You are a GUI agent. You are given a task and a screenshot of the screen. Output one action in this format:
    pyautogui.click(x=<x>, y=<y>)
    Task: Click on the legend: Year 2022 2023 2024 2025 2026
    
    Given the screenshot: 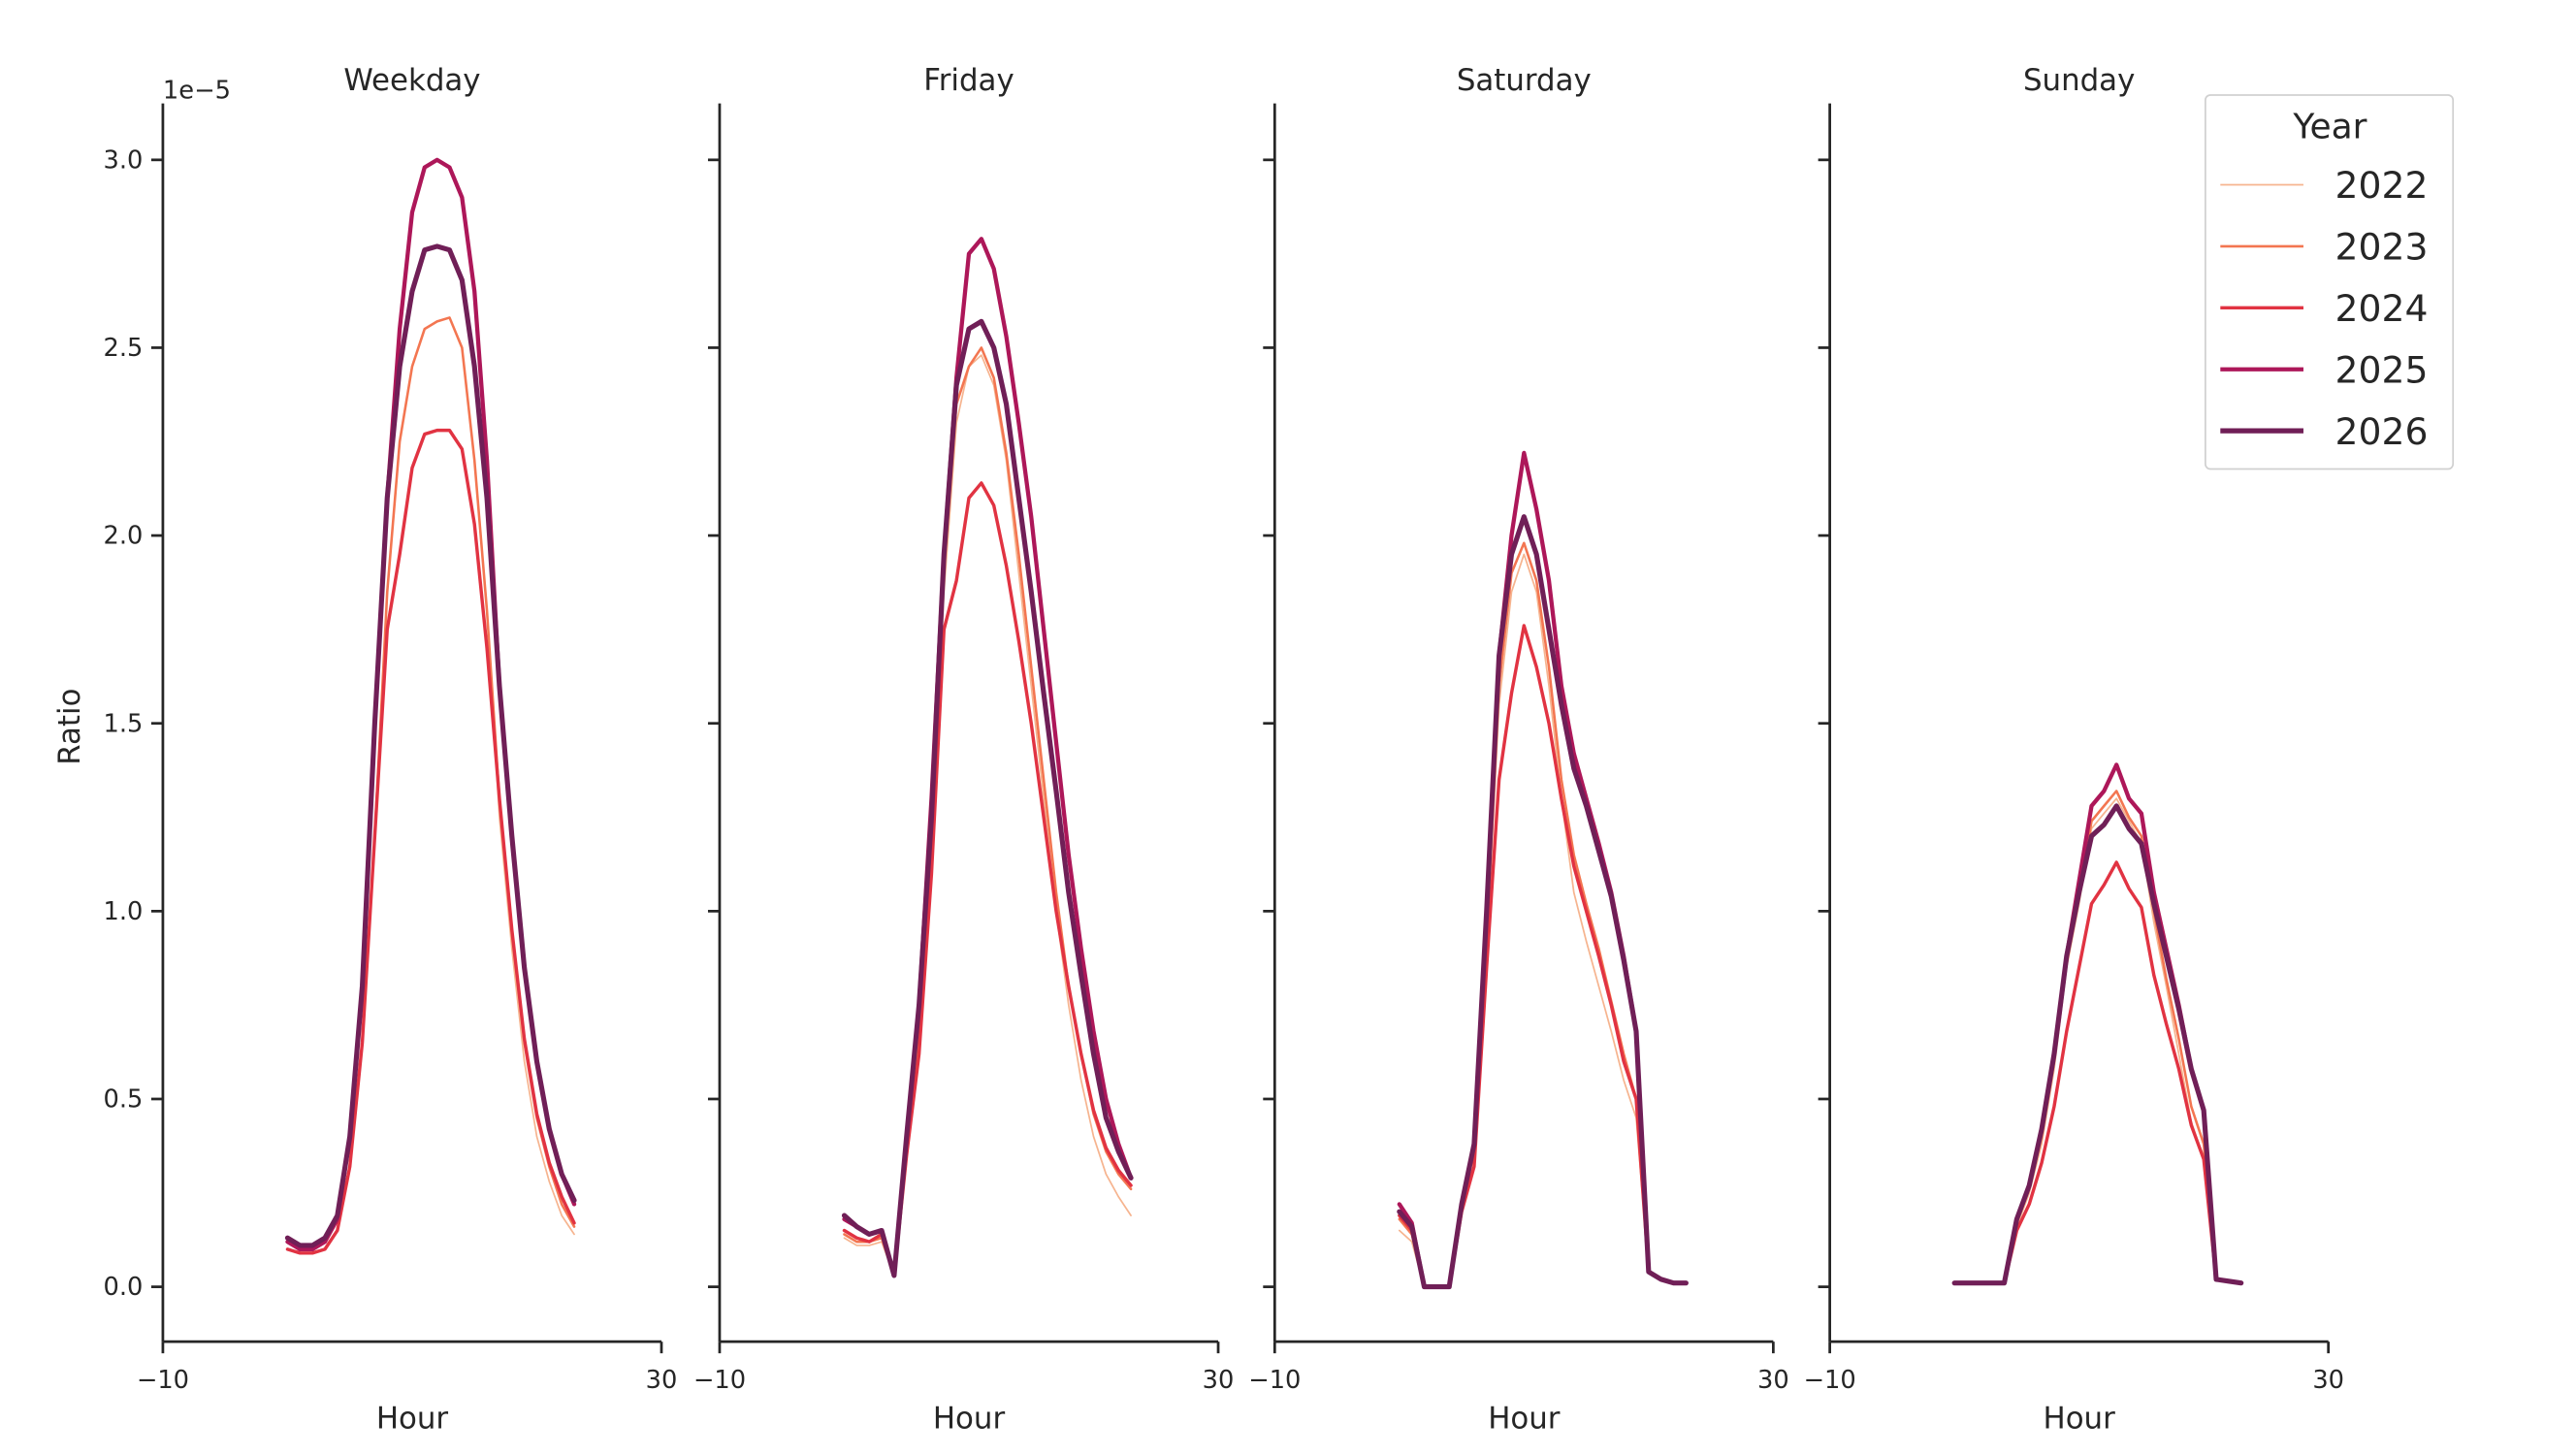 What is the action you would take?
    pyautogui.click(x=2330, y=282)
    